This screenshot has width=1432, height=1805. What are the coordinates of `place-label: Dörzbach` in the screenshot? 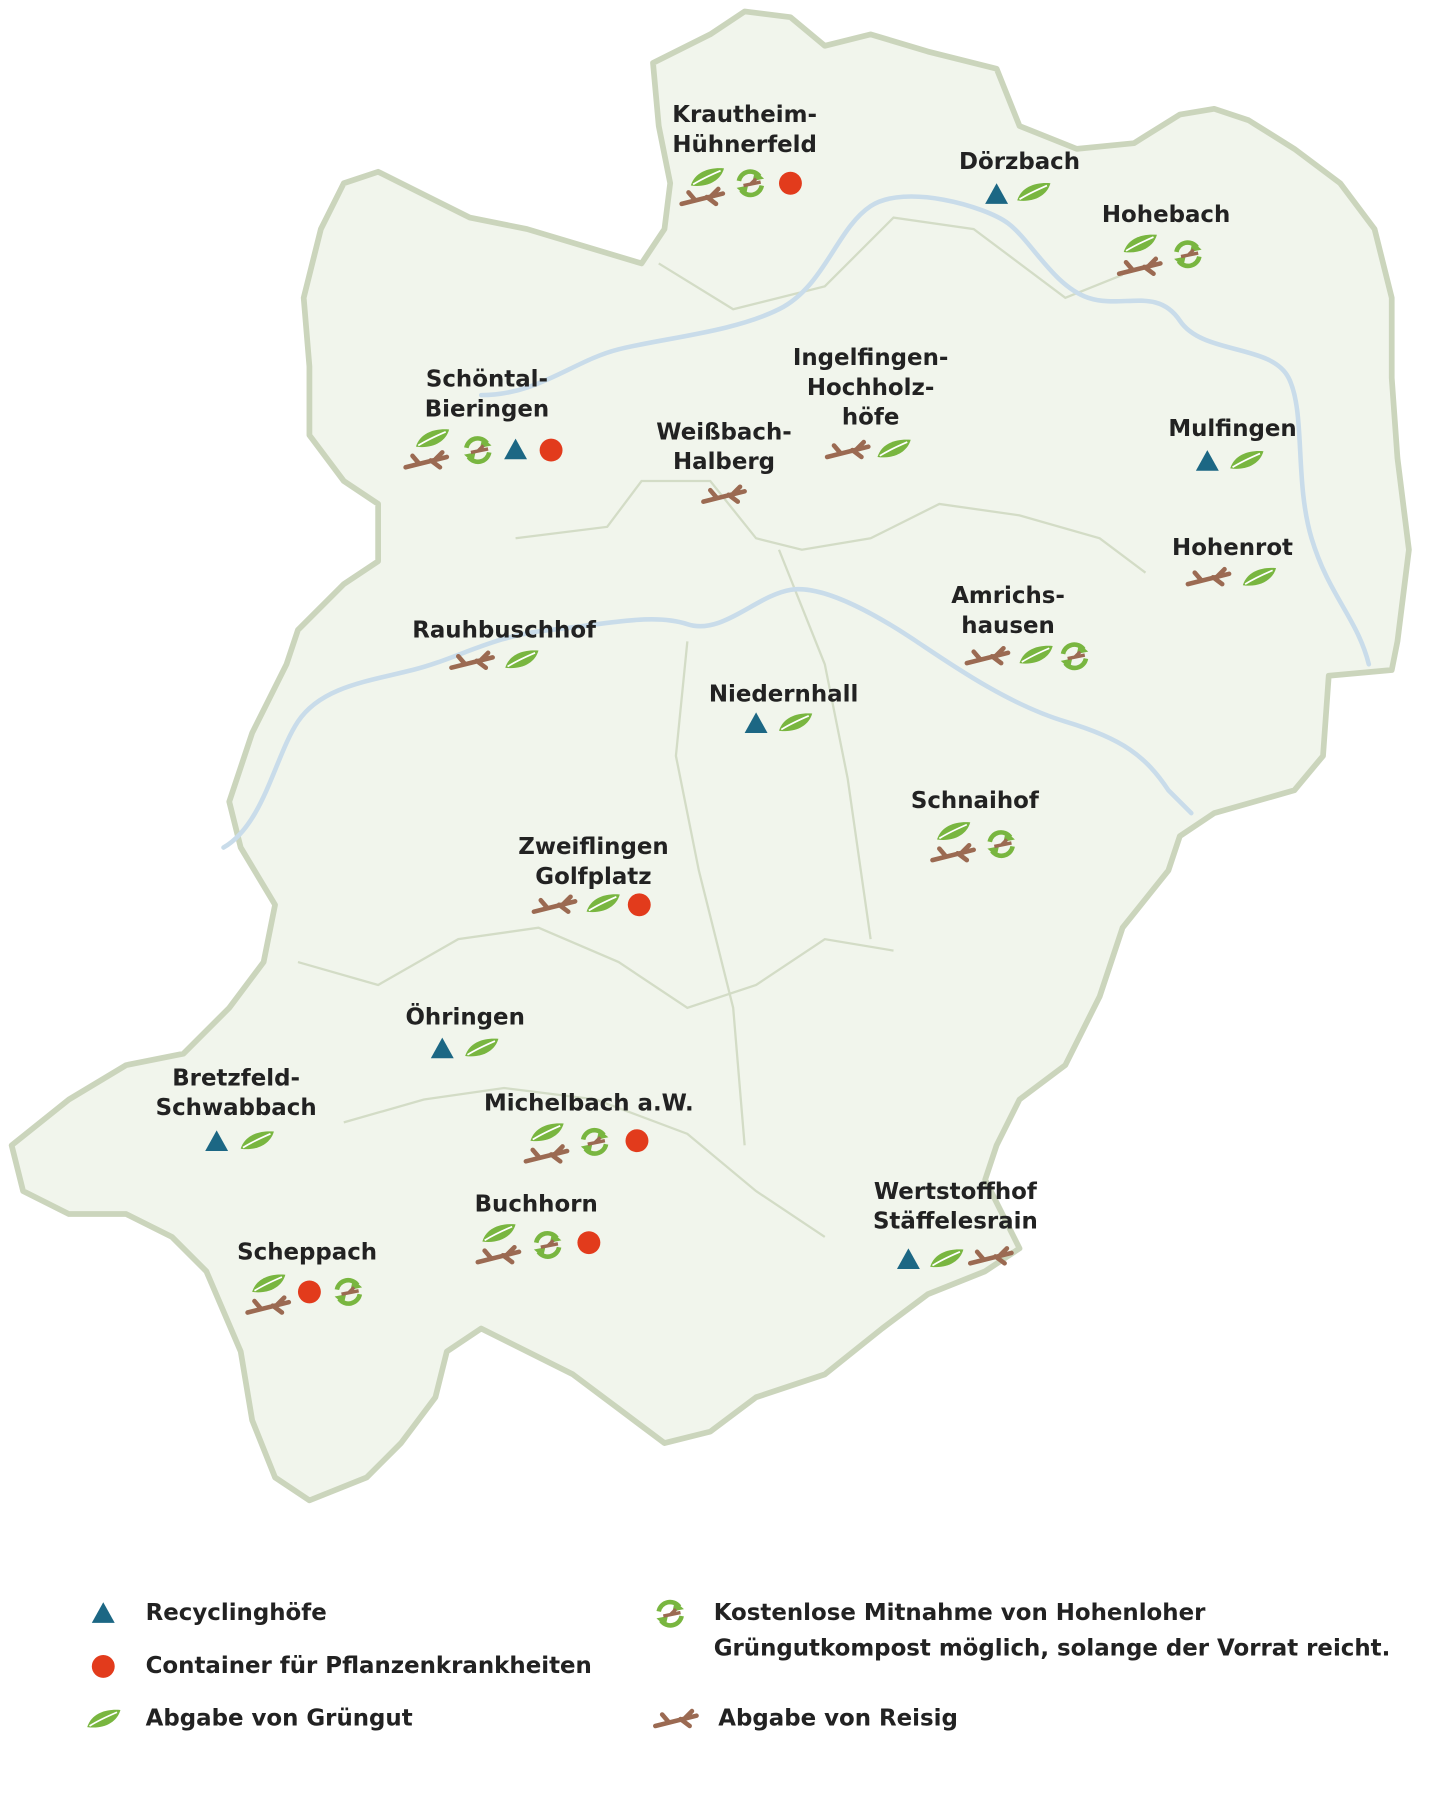 It's located at (1019, 162).